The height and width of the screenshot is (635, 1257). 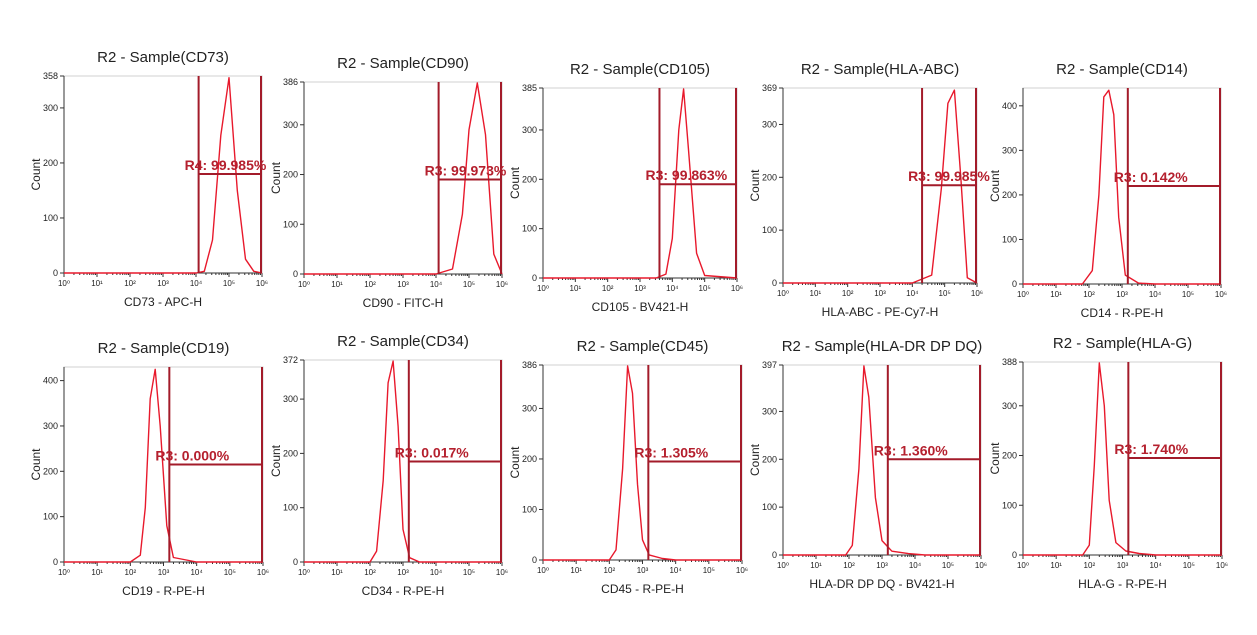 What do you see at coordinates (642, 462) in the screenshot?
I see `plot-frame` at bounding box center [642, 462].